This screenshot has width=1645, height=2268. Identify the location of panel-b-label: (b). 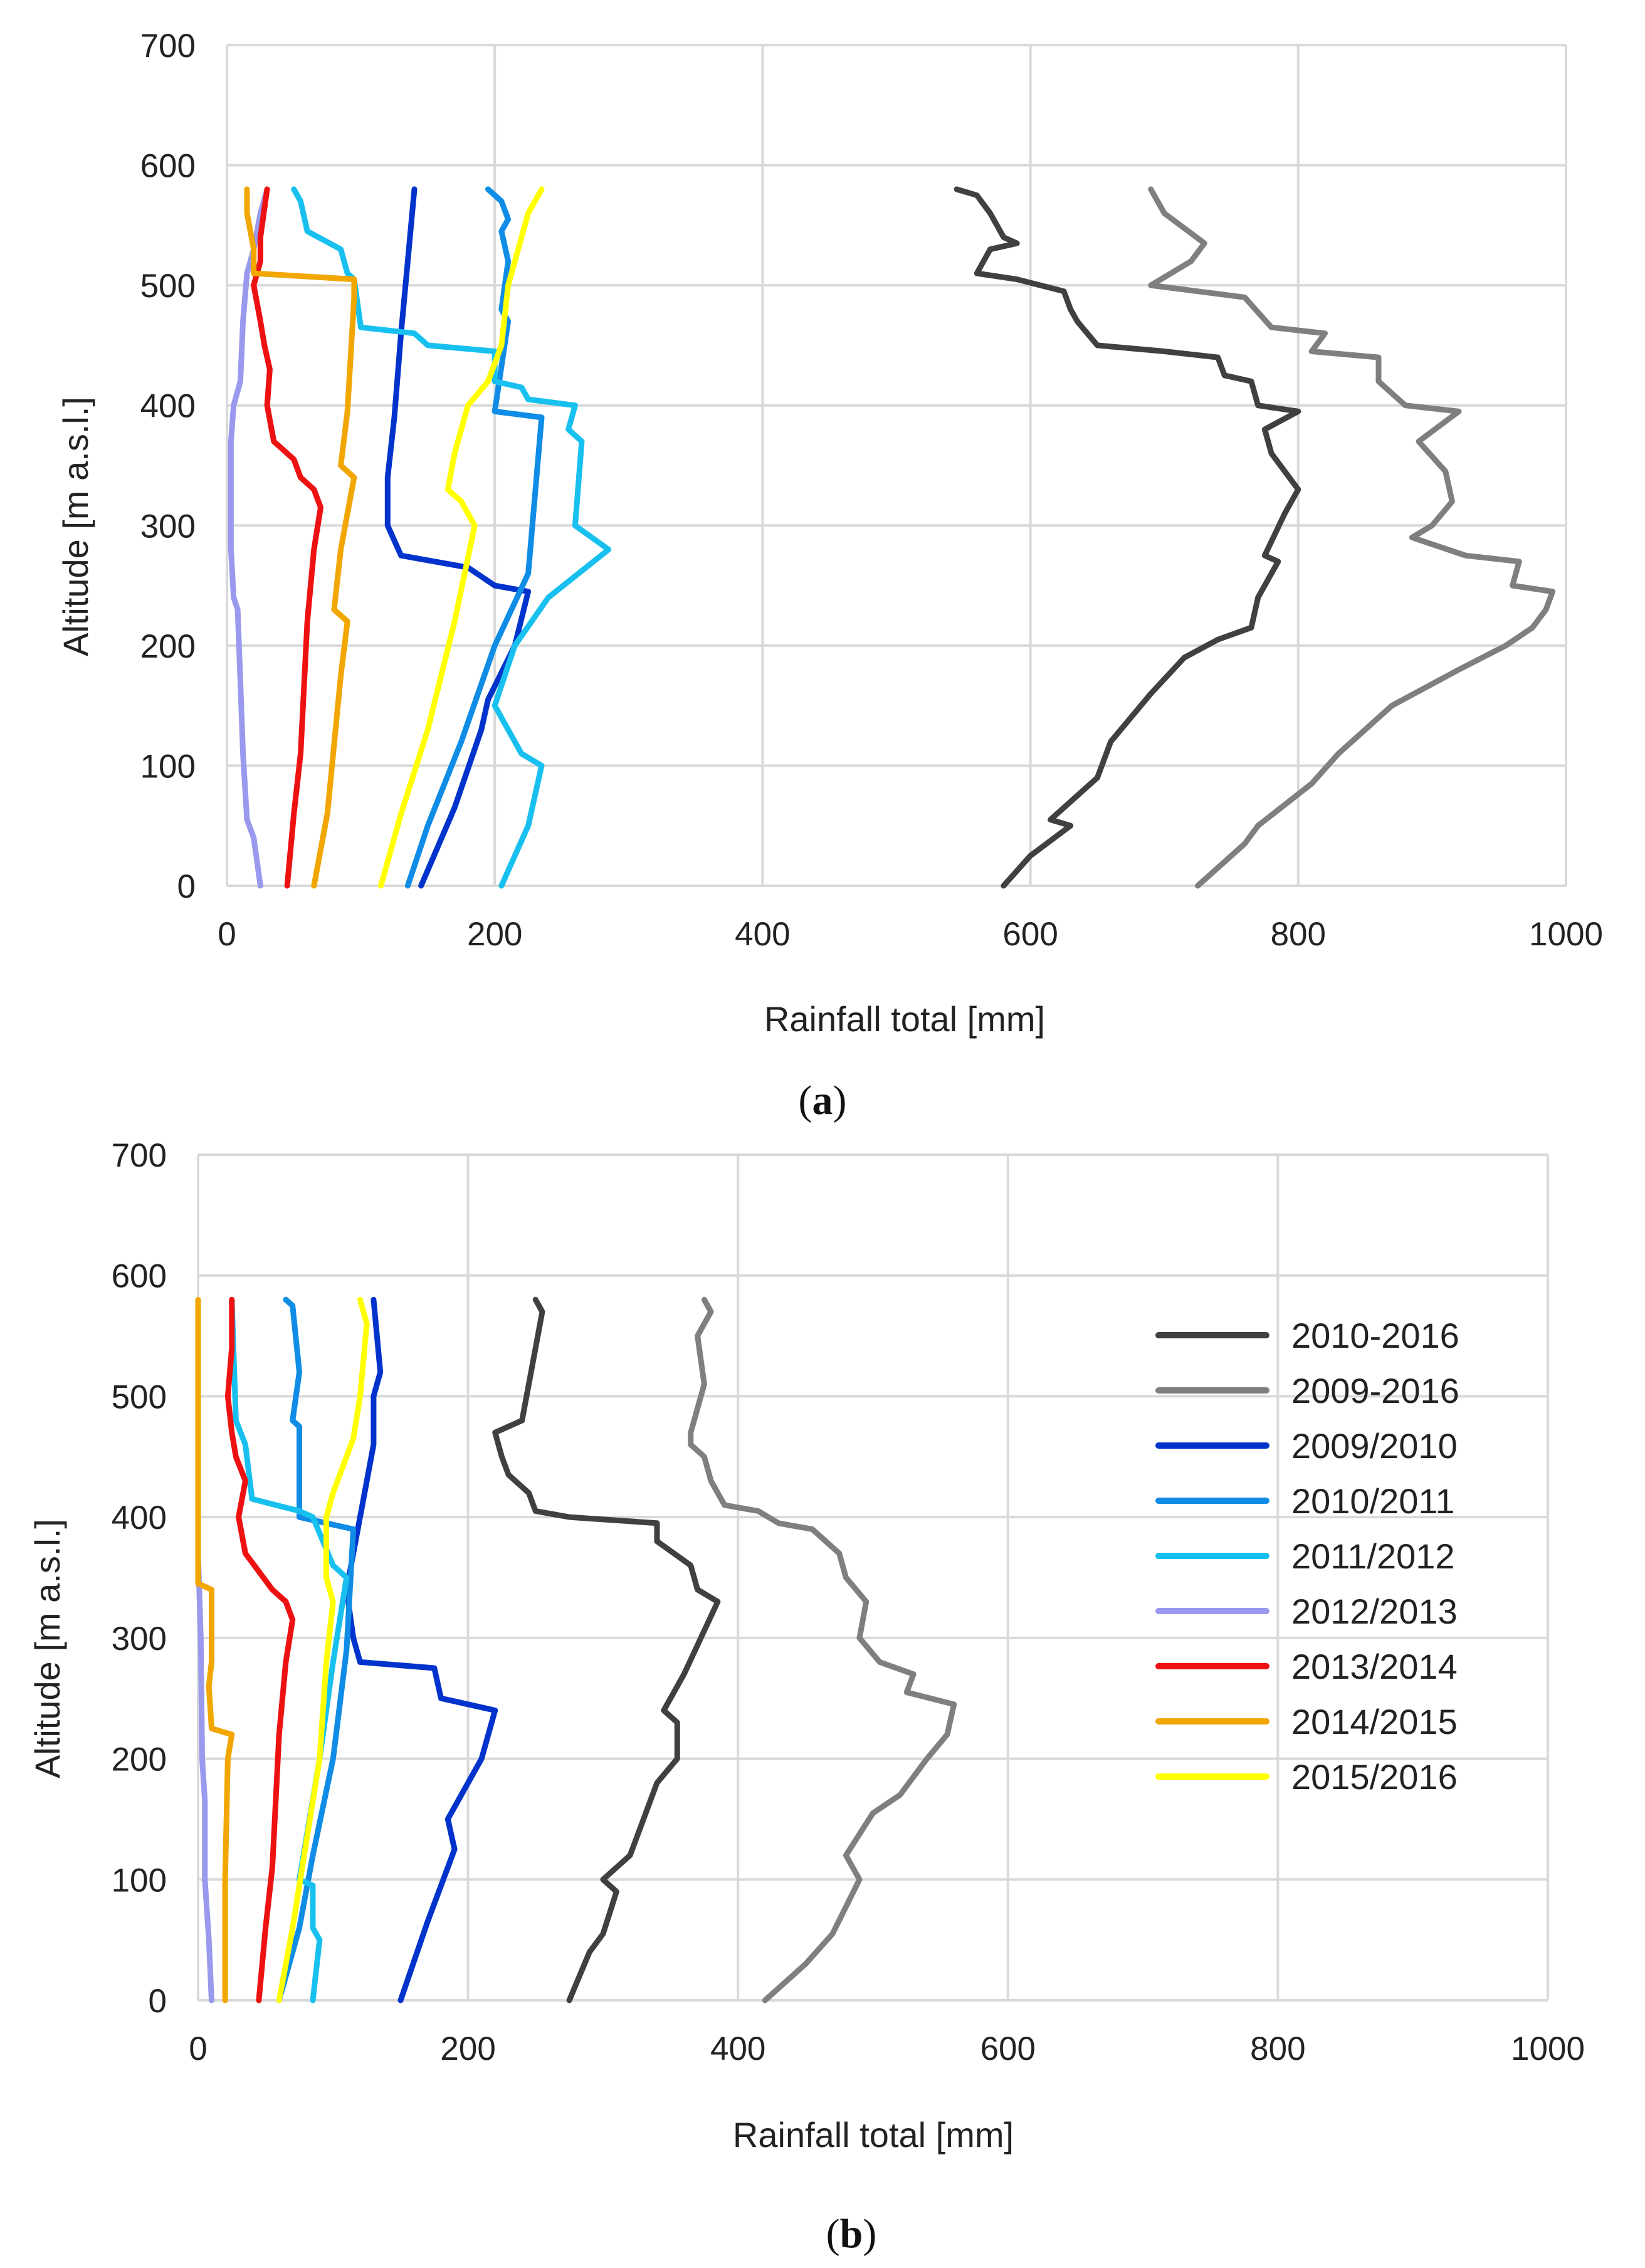
(851, 2234).